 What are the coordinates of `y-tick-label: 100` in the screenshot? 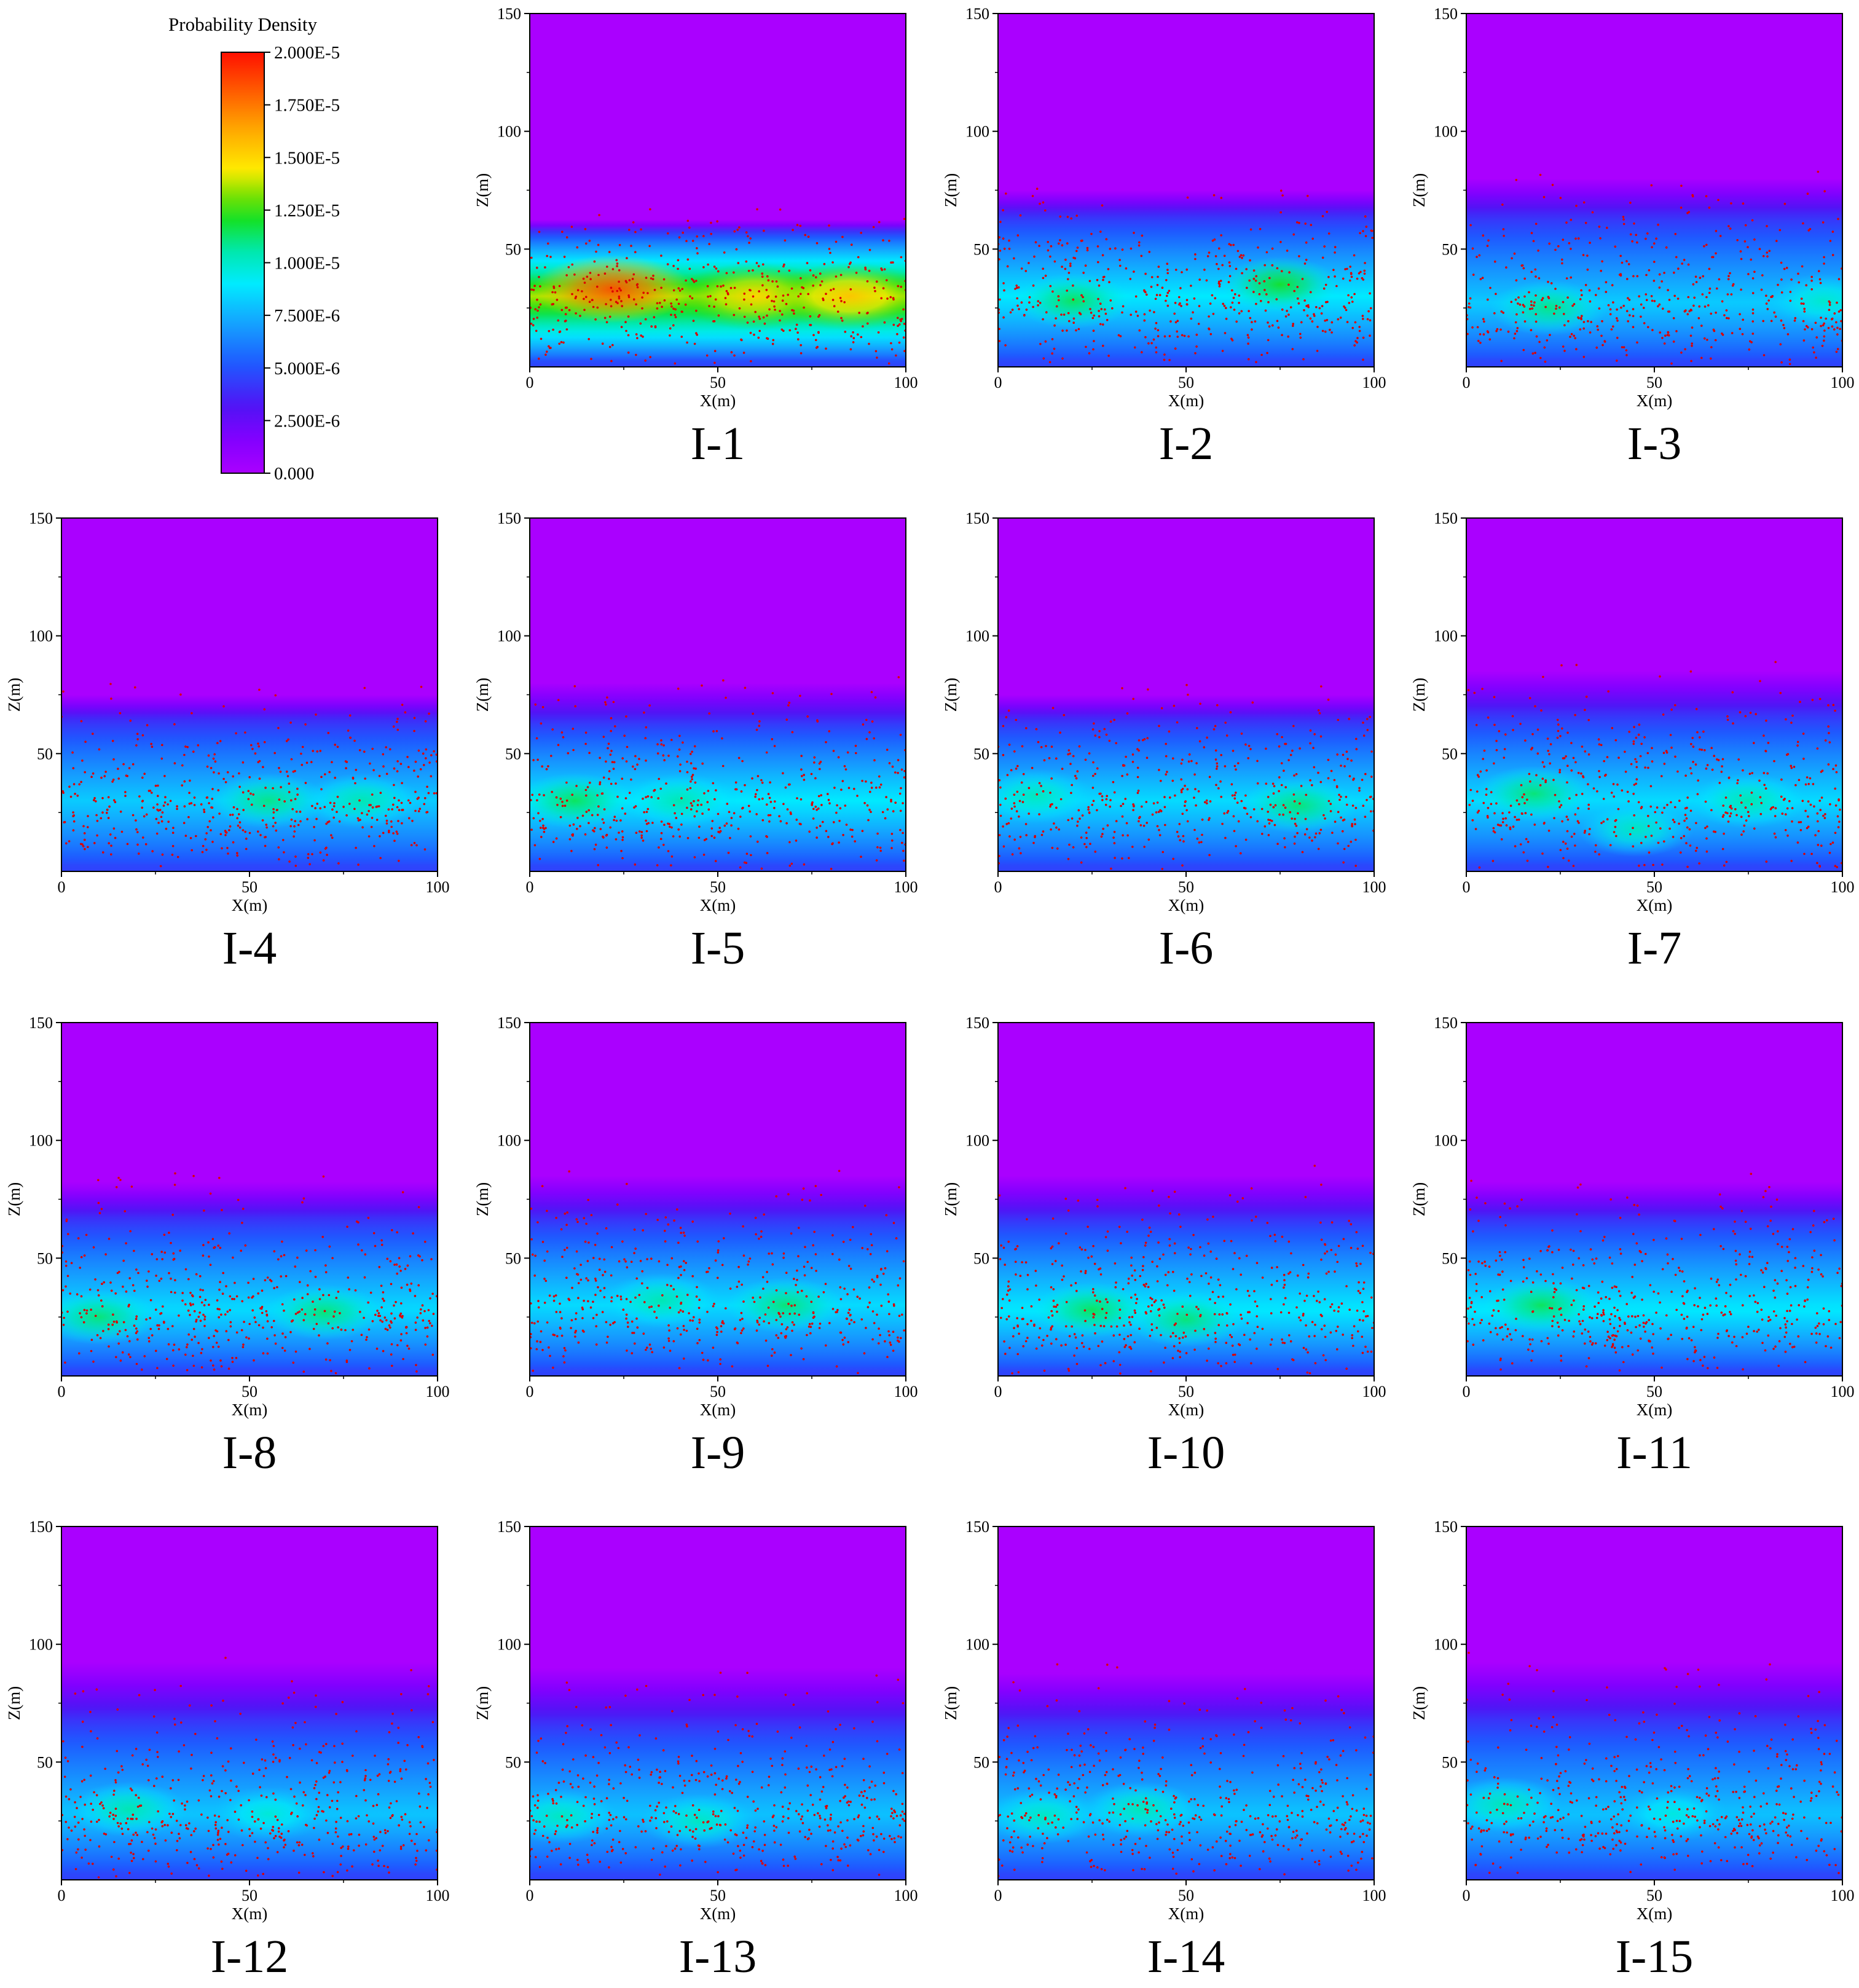 It's located at (41, 636).